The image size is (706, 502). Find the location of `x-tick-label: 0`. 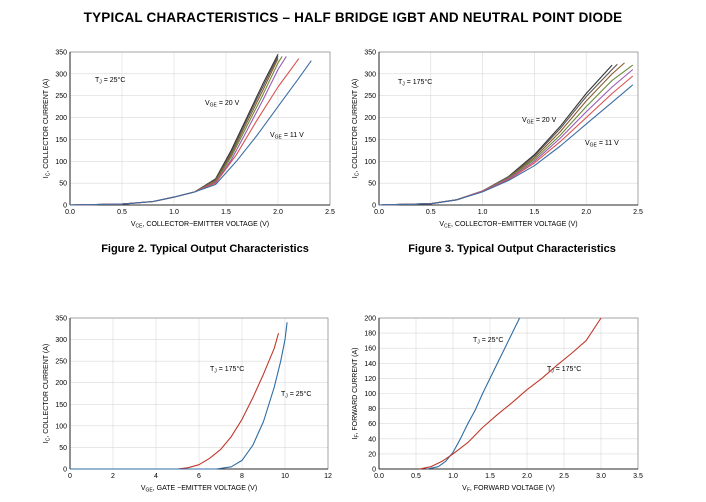

x-tick-label: 0 is located at coordinates (70, 476).